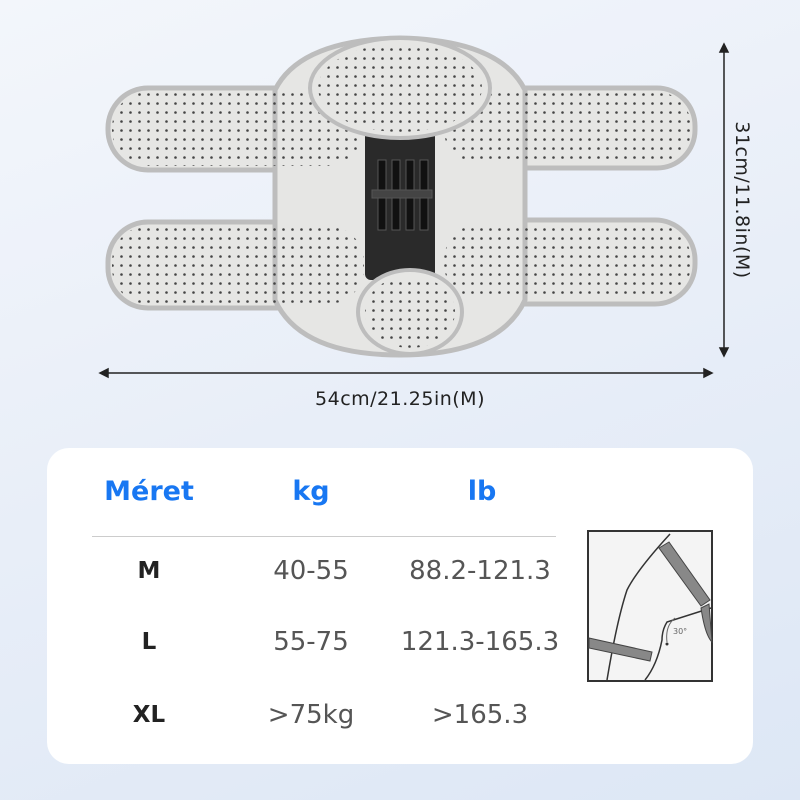 Image resolution: width=800 pixels, height=800 pixels. I want to click on size-cell: L, so click(149, 642).